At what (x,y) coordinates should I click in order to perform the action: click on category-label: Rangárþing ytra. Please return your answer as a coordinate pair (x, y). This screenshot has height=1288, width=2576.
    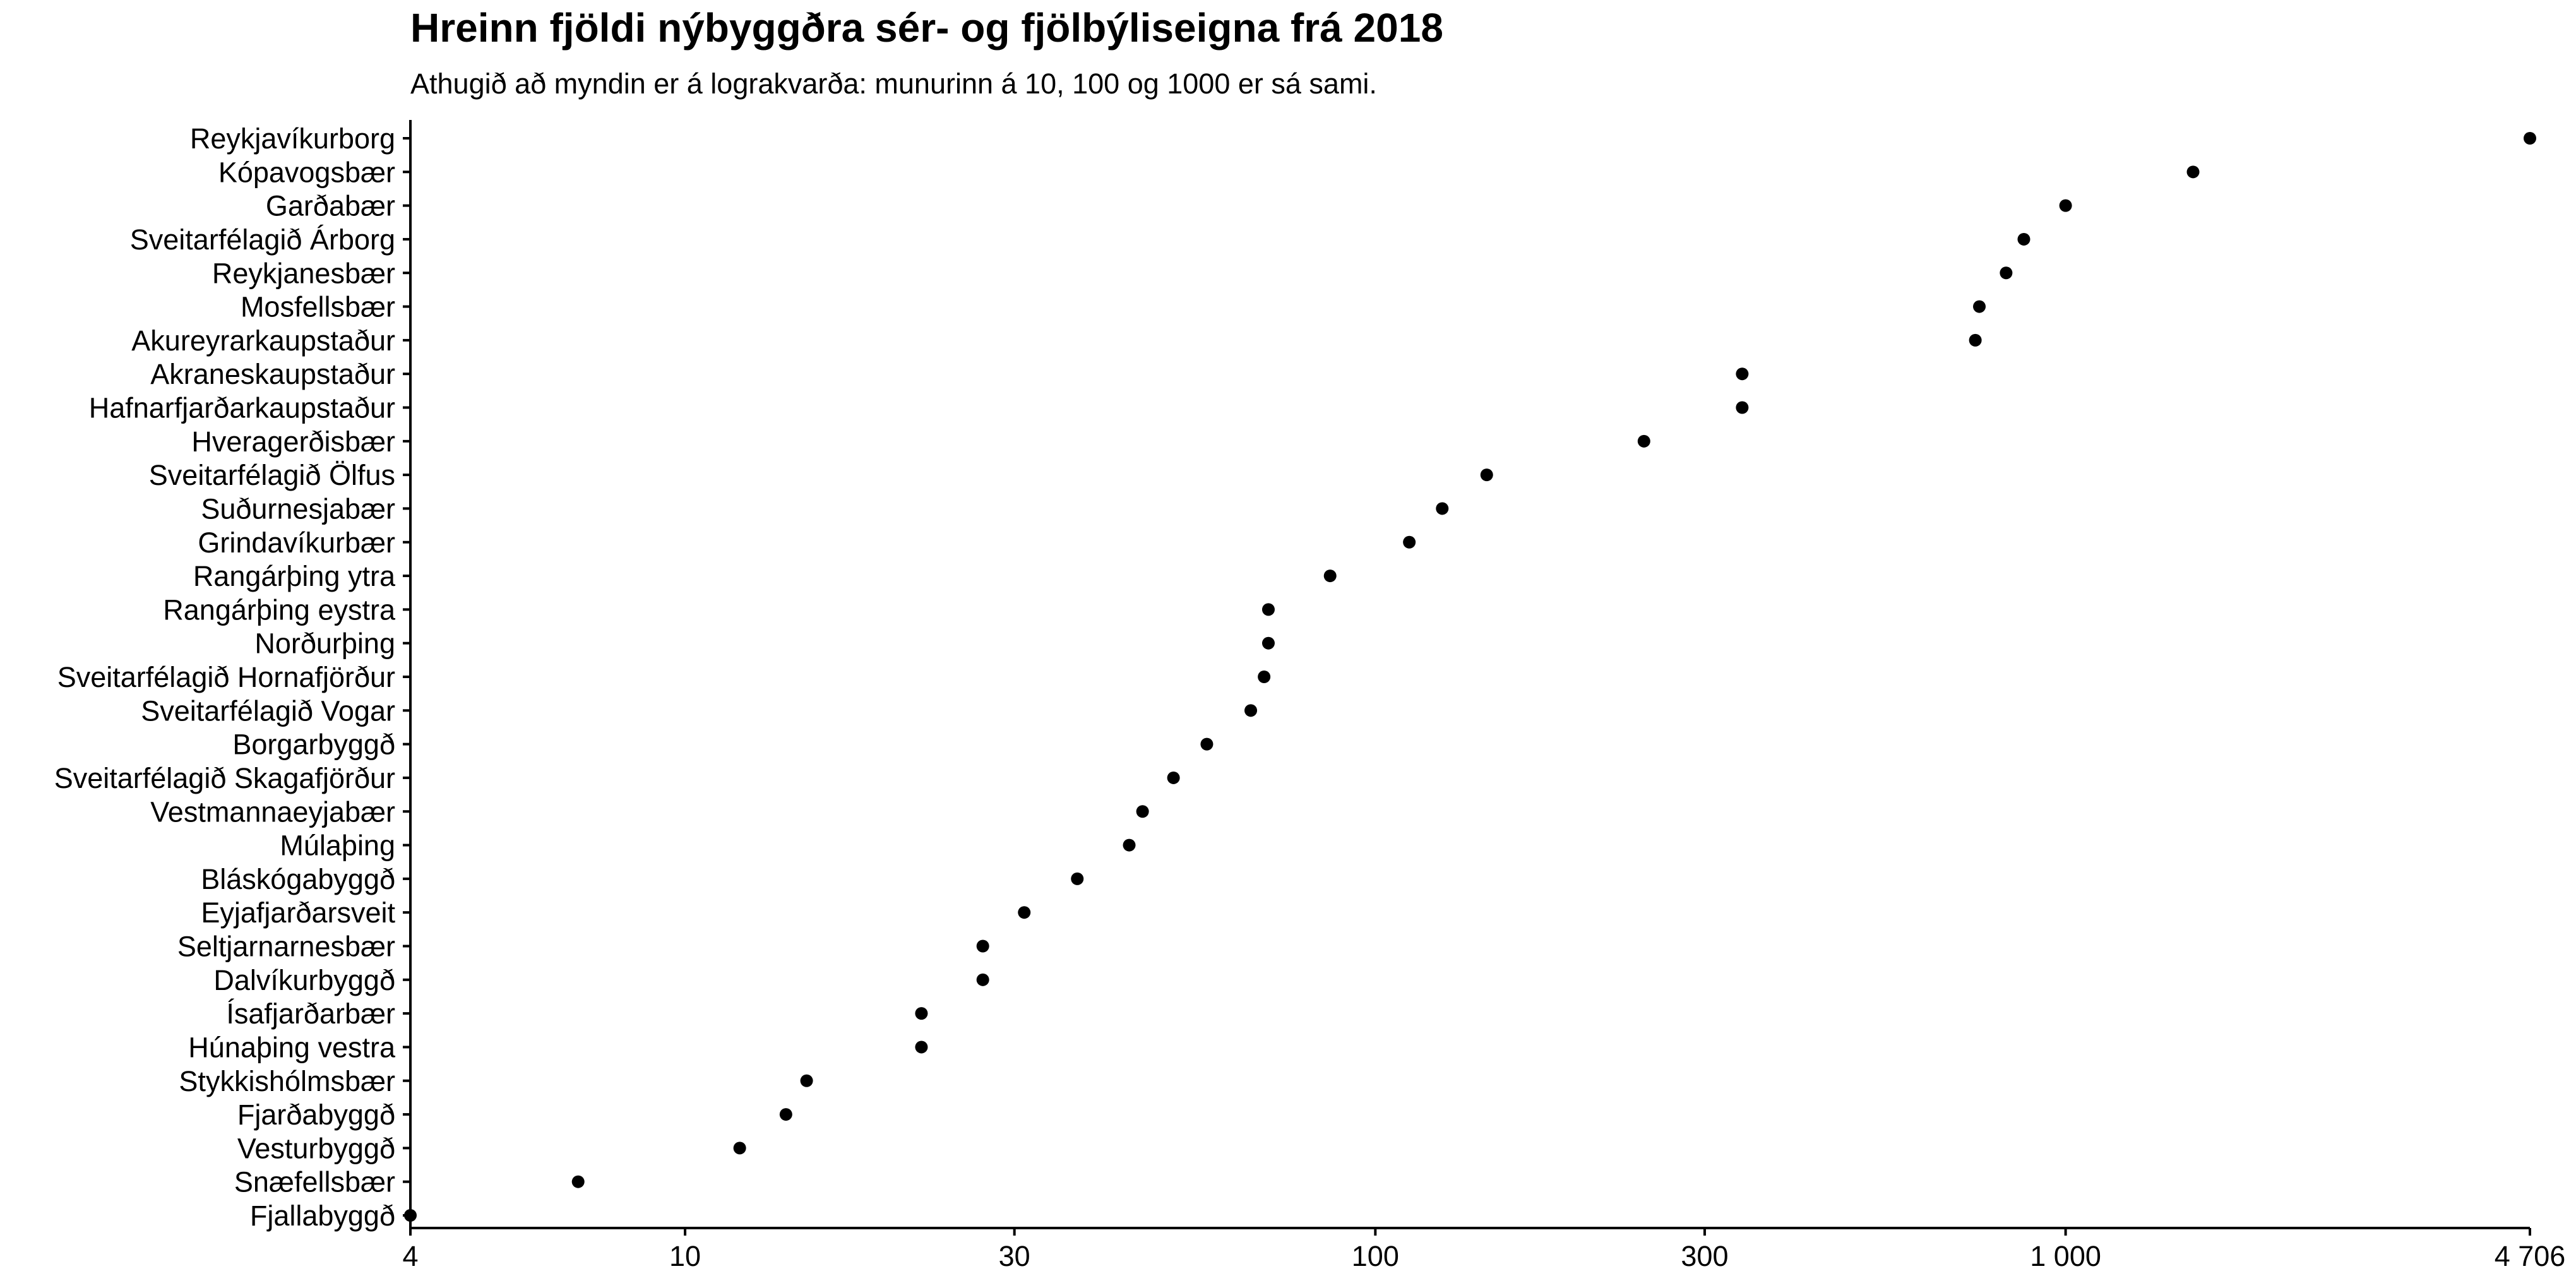
    Looking at the image, I should click on (294, 576).